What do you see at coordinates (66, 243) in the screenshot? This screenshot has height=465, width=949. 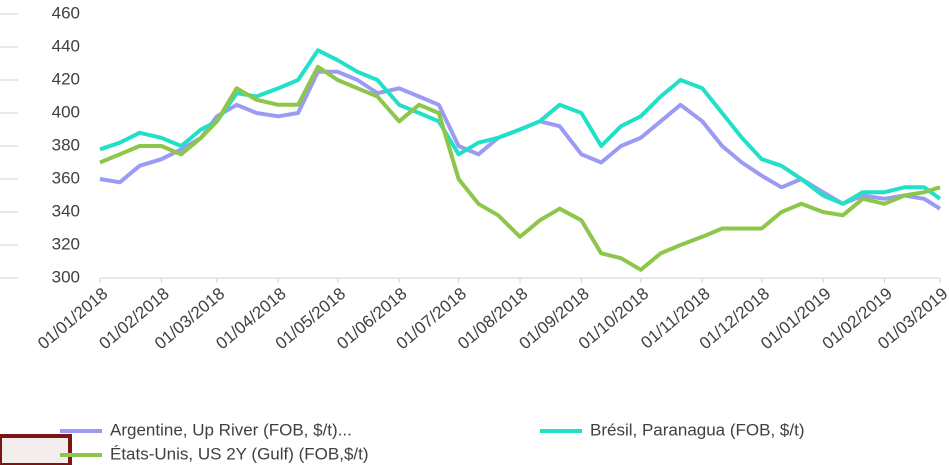 I see `y-tick-label: 320` at bounding box center [66, 243].